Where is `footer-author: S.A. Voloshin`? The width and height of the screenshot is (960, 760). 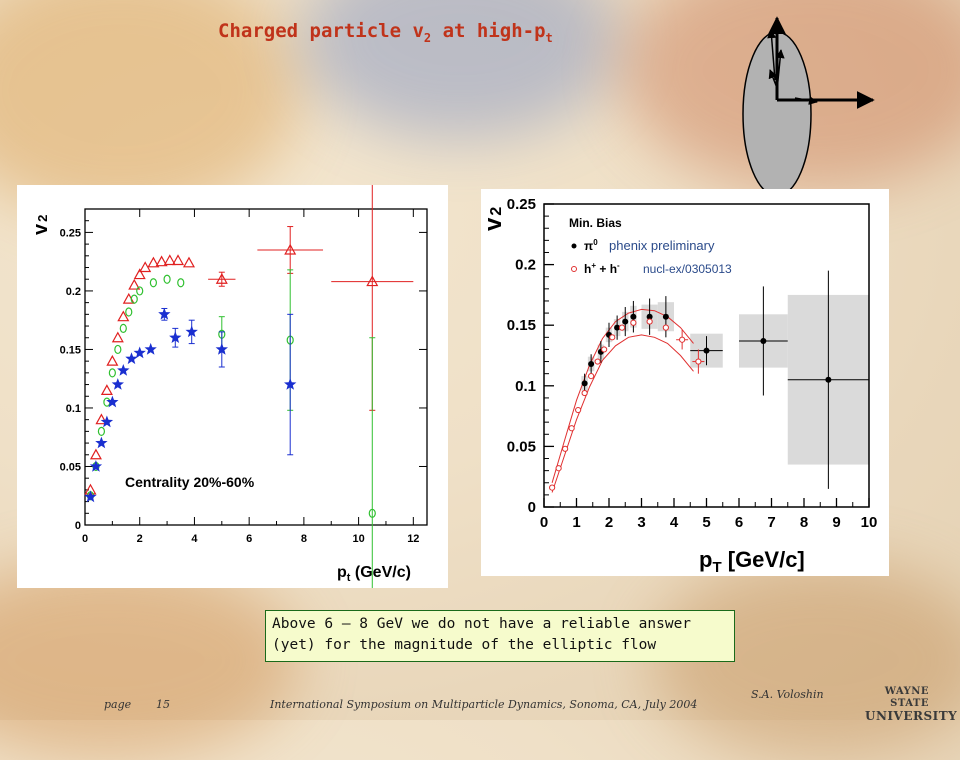 footer-author: S.A. Voloshin is located at coordinates (787, 694).